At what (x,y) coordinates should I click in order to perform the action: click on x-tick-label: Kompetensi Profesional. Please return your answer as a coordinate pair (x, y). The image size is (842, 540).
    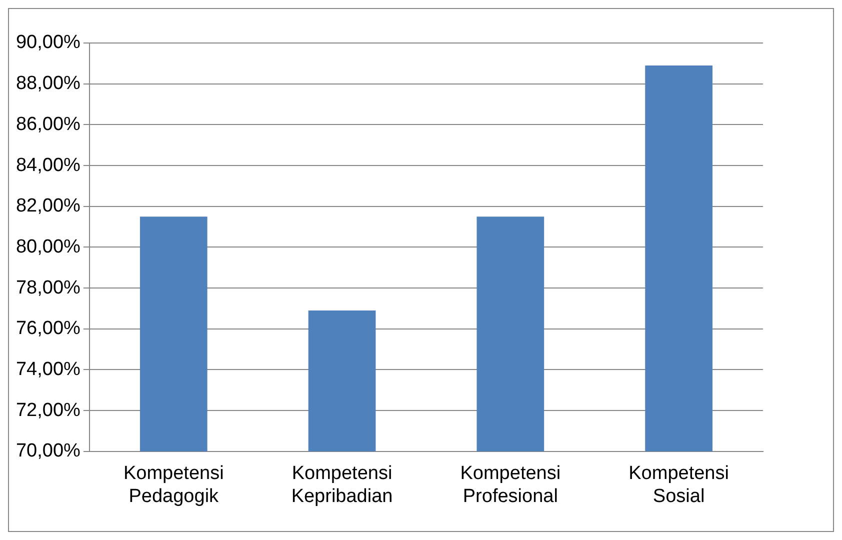
    Looking at the image, I should click on (510, 485).